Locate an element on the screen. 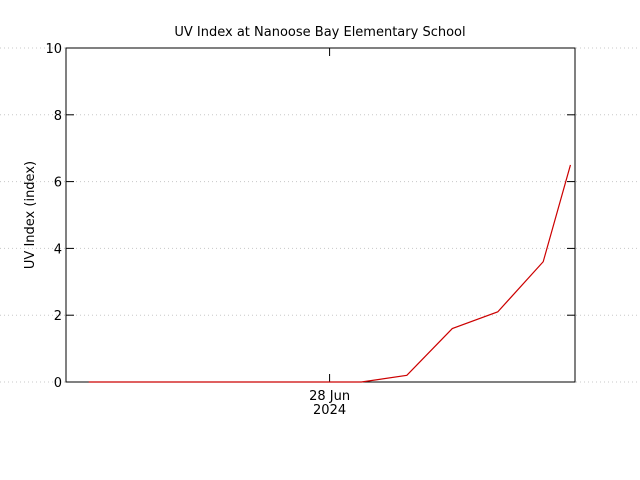  y-axis-label: UV Index (index) is located at coordinates (30, 215).